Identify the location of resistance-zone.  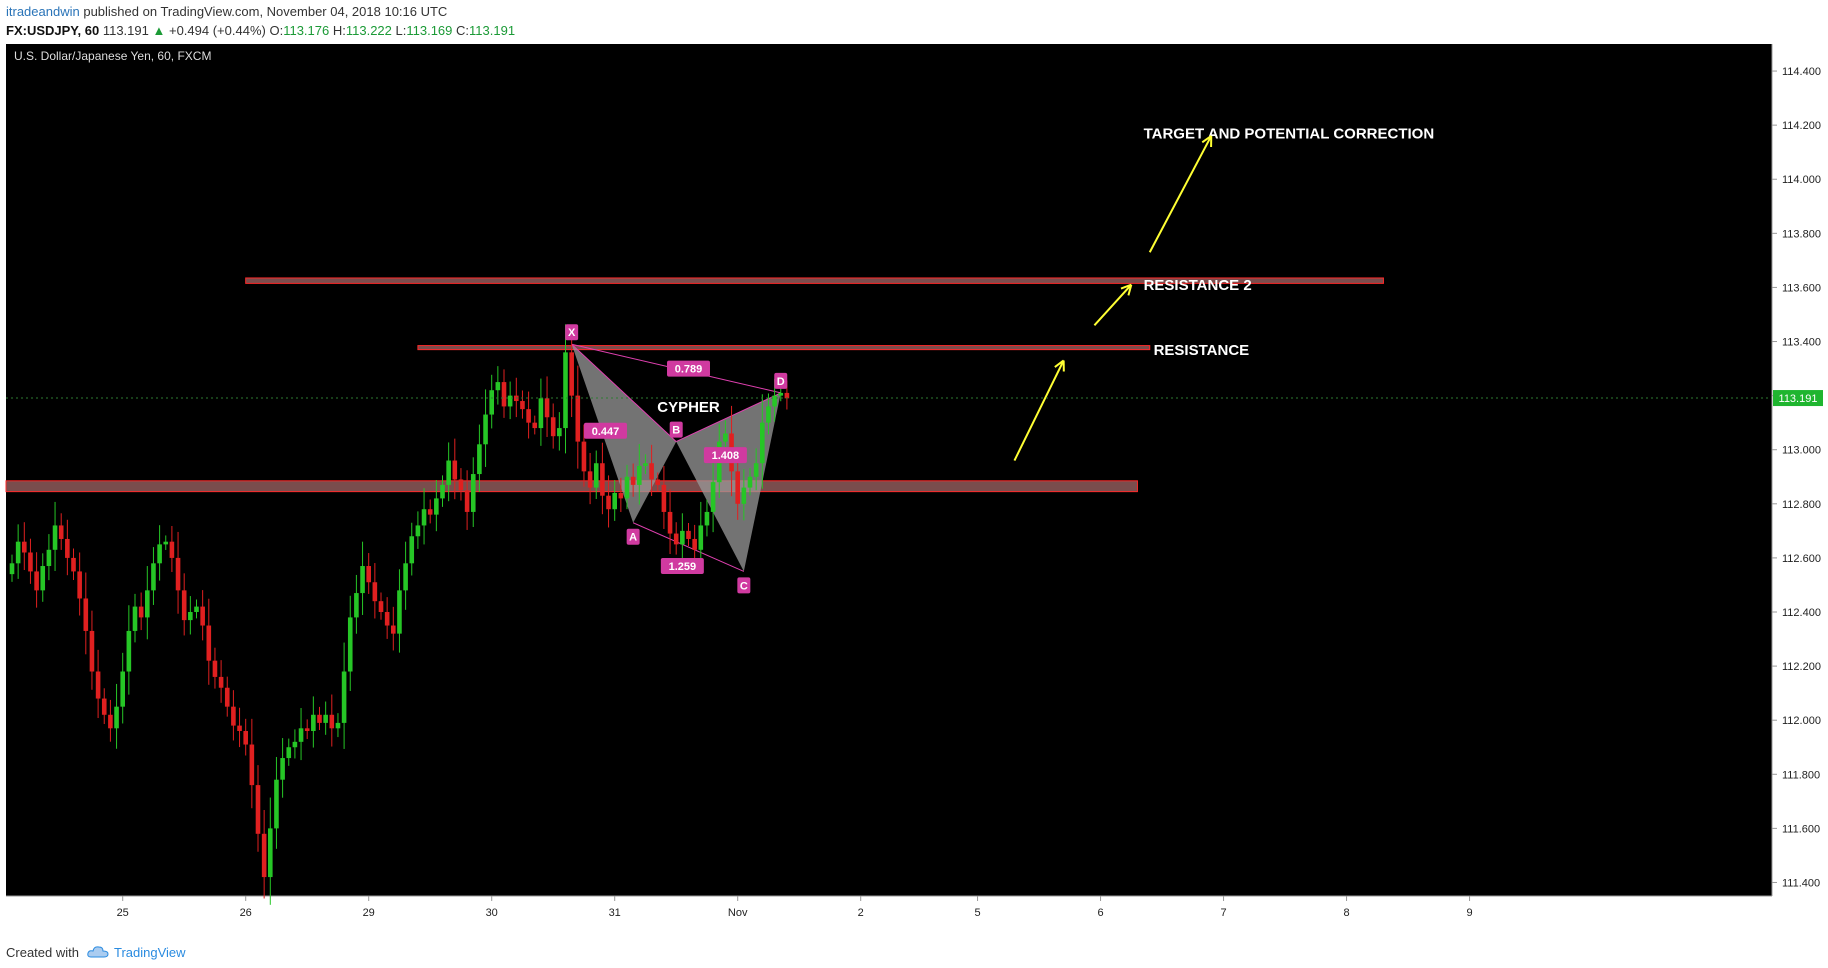
(784, 348).